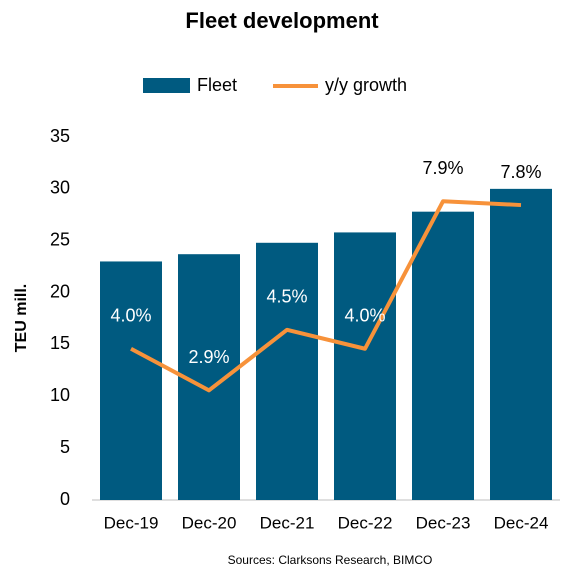 The width and height of the screenshot is (564, 573). I want to click on y-tick-label: 25, so click(60, 239).